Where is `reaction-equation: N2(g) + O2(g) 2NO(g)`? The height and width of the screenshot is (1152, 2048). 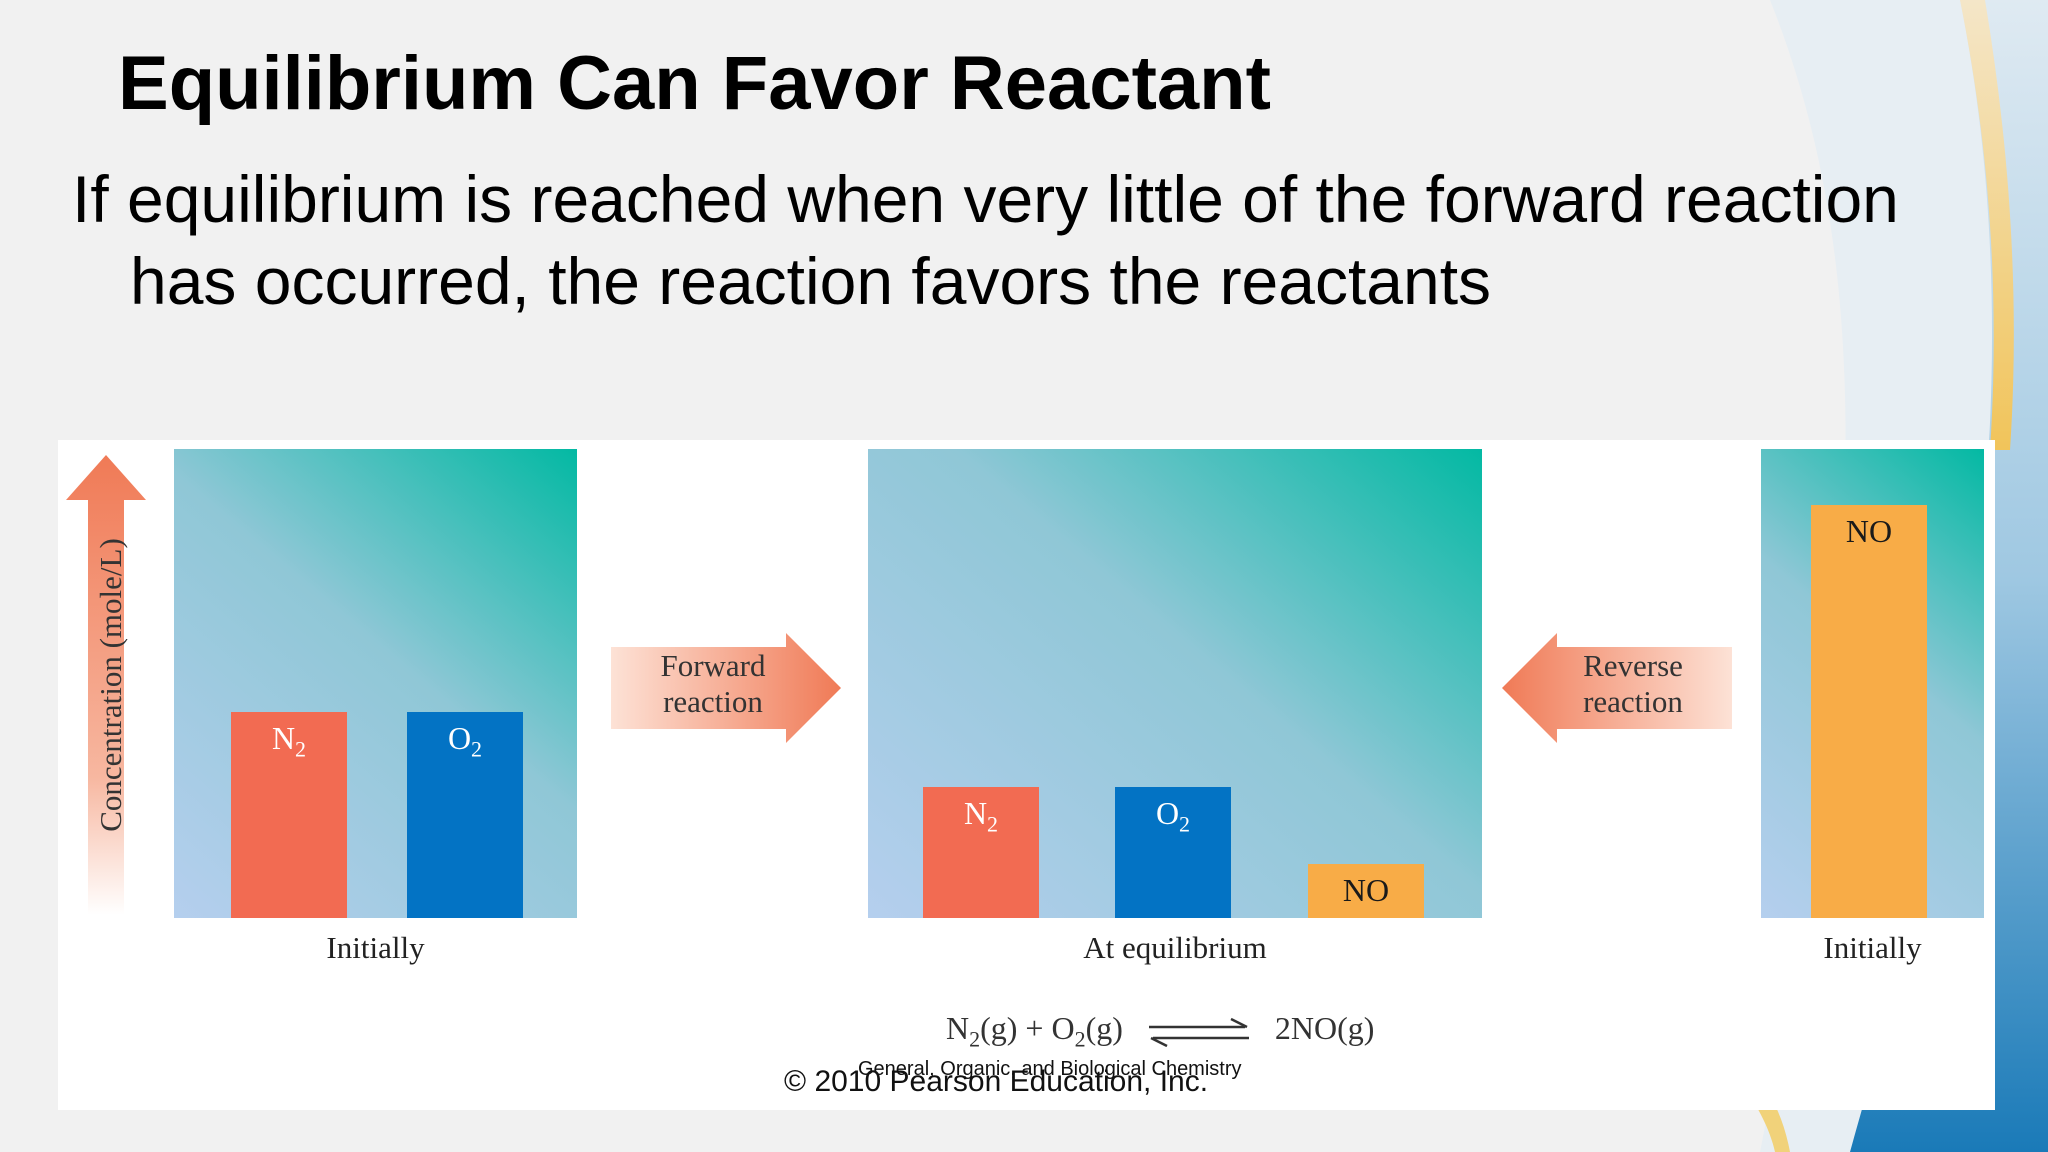
reaction-equation: N2(g) + O2(g) 2NO(g) is located at coordinates (1160, 1031).